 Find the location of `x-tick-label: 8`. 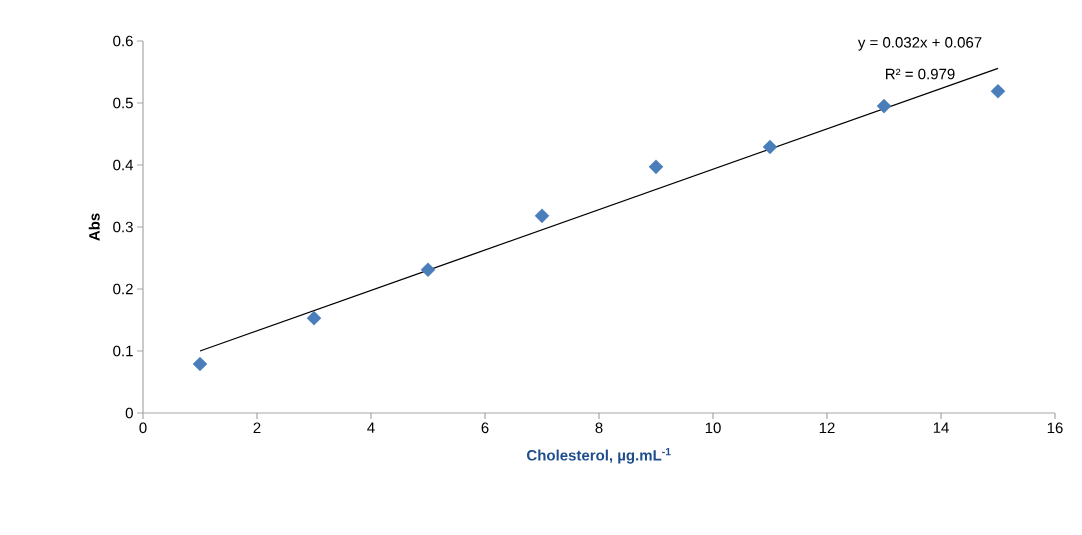

x-tick-label: 8 is located at coordinates (599, 428).